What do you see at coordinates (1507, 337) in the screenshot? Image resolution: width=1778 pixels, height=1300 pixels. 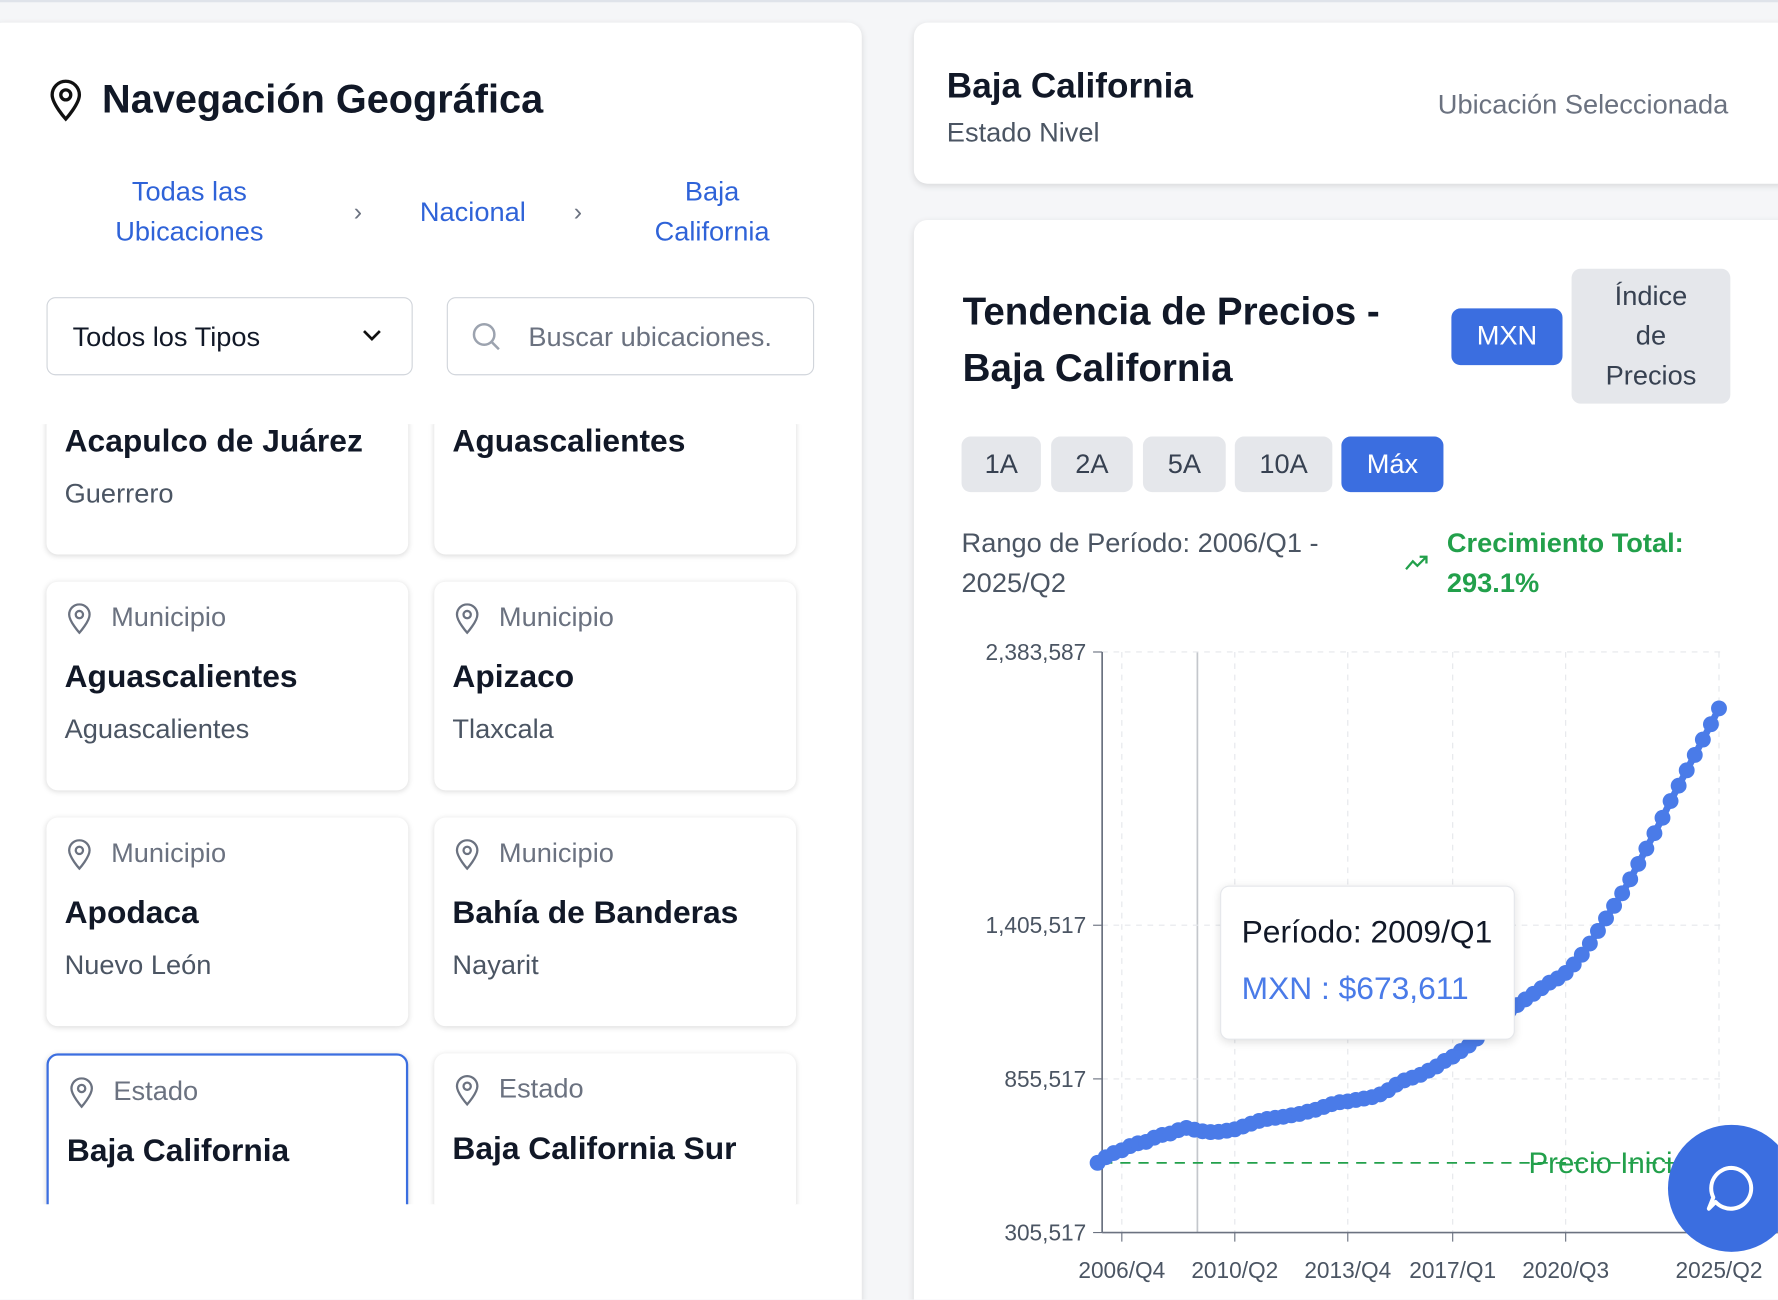 I see `currency-toggle: MXN` at bounding box center [1507, 337].